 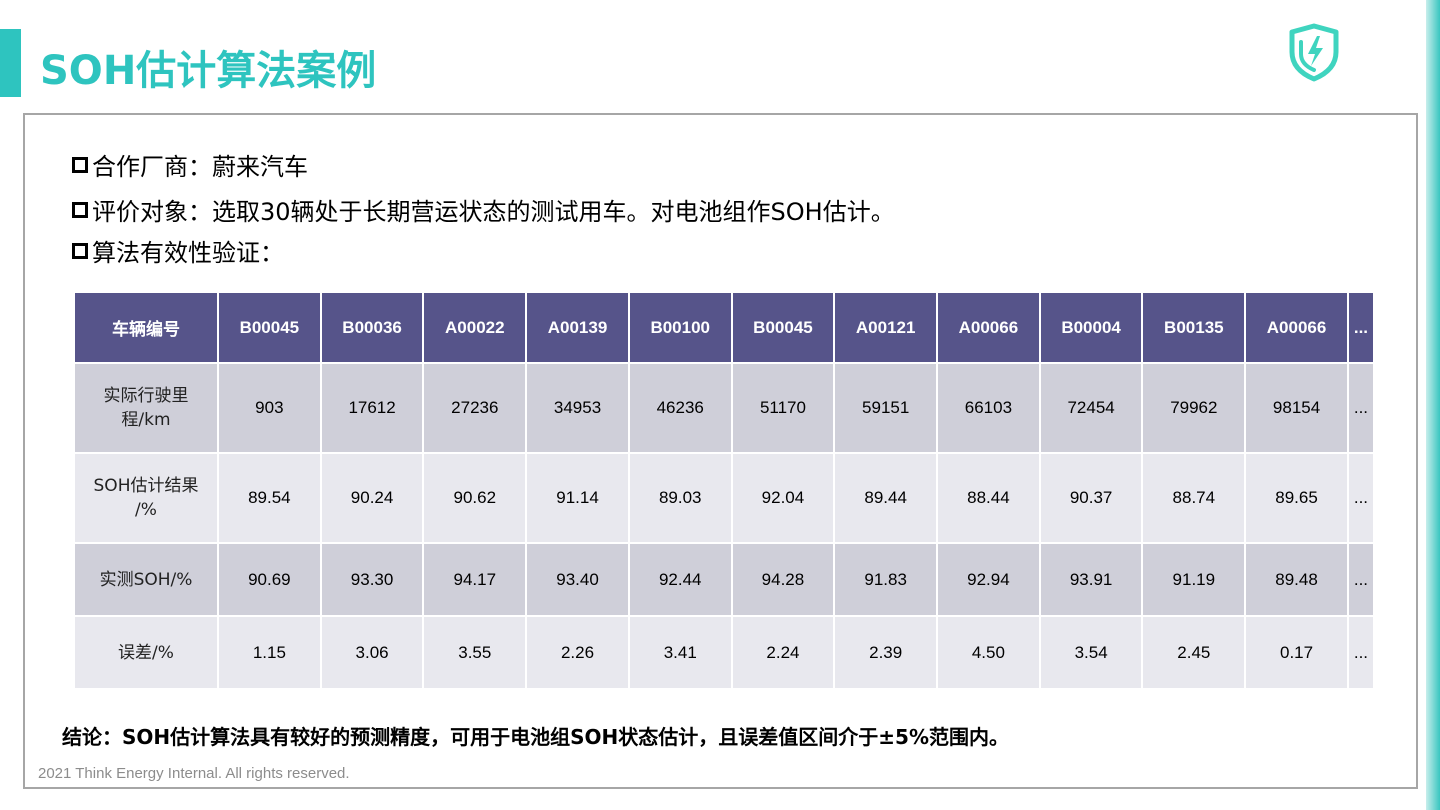 What do you see at coordinates (577, 579) in the screenshot?
I see `table-cell: 93.40` at bounding box center [577, 579].